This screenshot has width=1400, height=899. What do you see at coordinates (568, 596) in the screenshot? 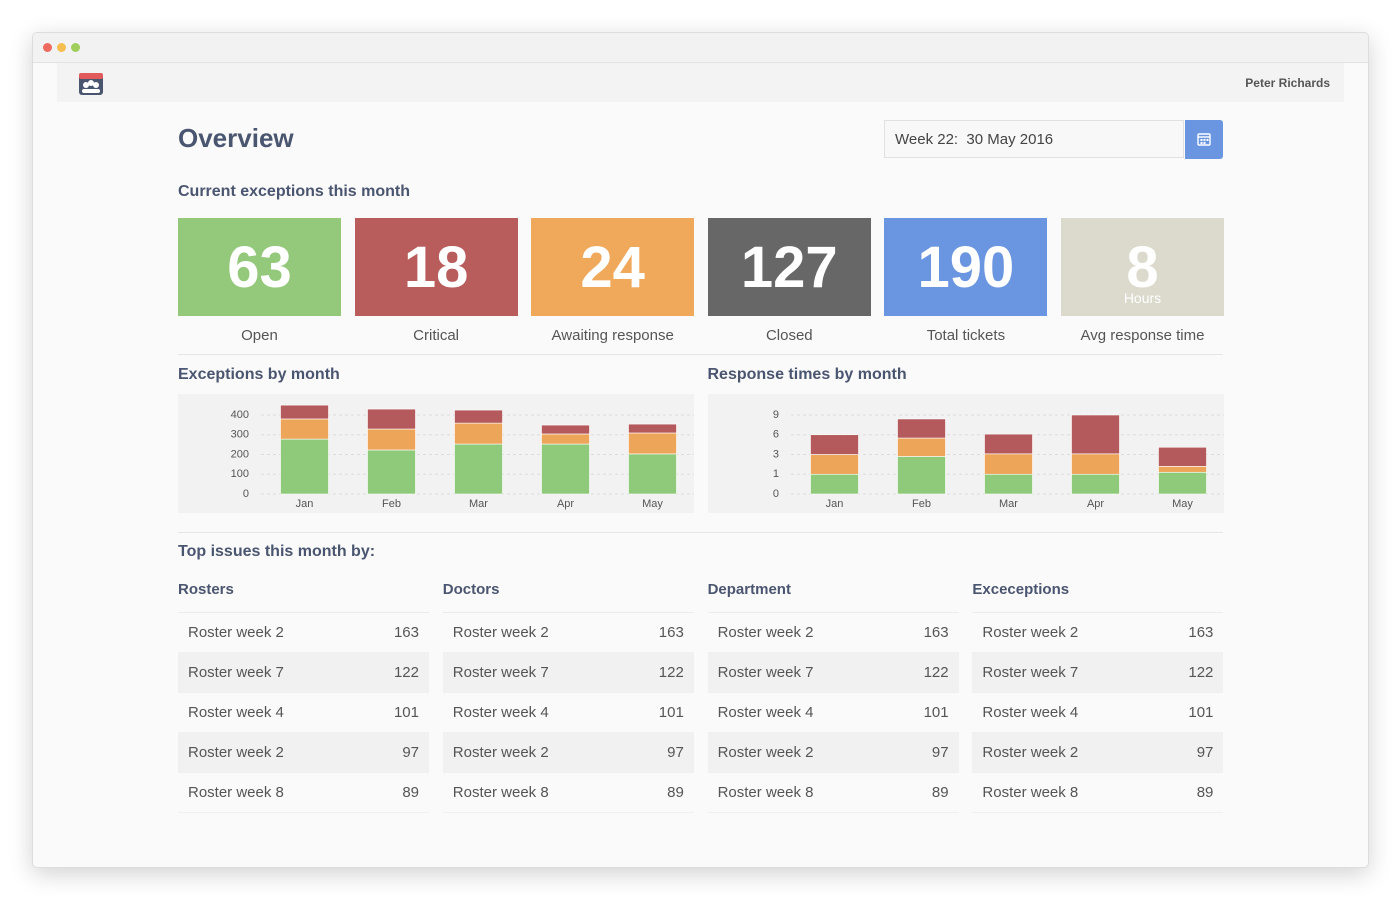
I see `table-header: Doctors` at bounding box center [568, 596].